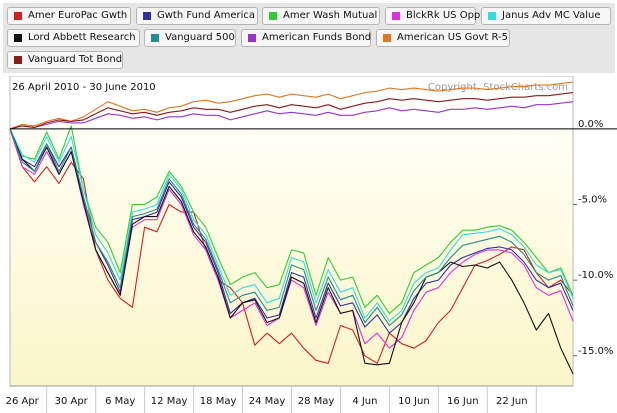  I want to click on legend-label: Amer EuroPac Gwth, so click(78, 15).